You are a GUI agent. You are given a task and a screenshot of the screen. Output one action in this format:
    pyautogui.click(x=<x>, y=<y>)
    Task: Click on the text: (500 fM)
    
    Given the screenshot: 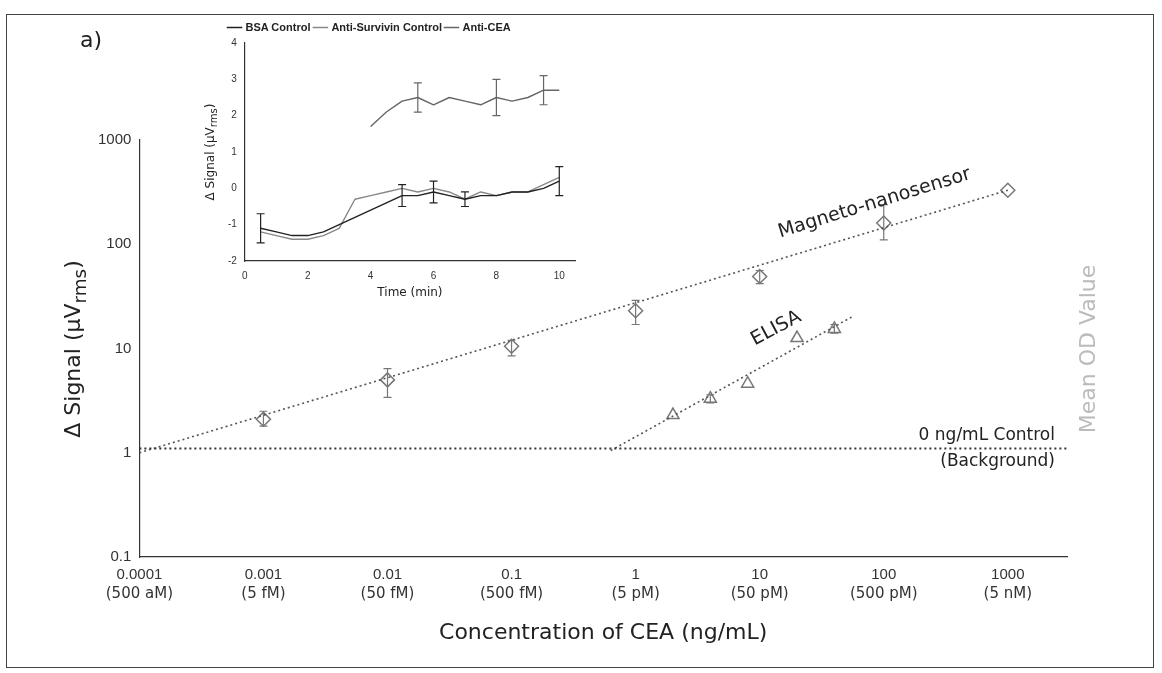 What is the action you would take?
    pyautogui.click(x=511, y=593)
    